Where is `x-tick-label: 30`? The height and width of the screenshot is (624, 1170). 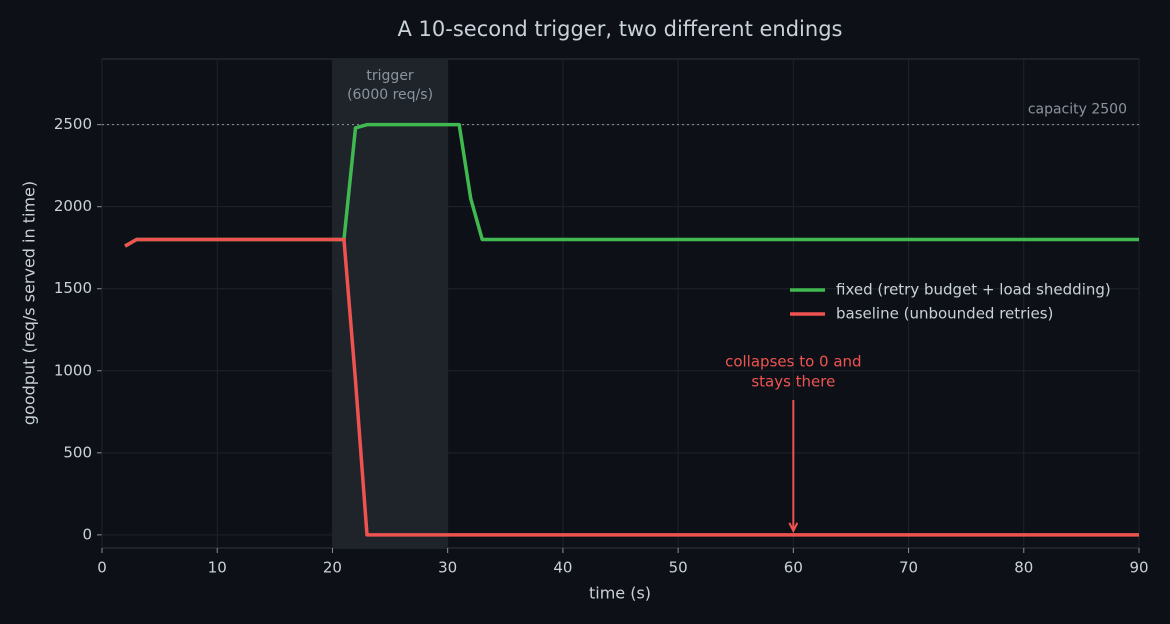
x-tick-label: 30 is located at coordinates (447, 568).